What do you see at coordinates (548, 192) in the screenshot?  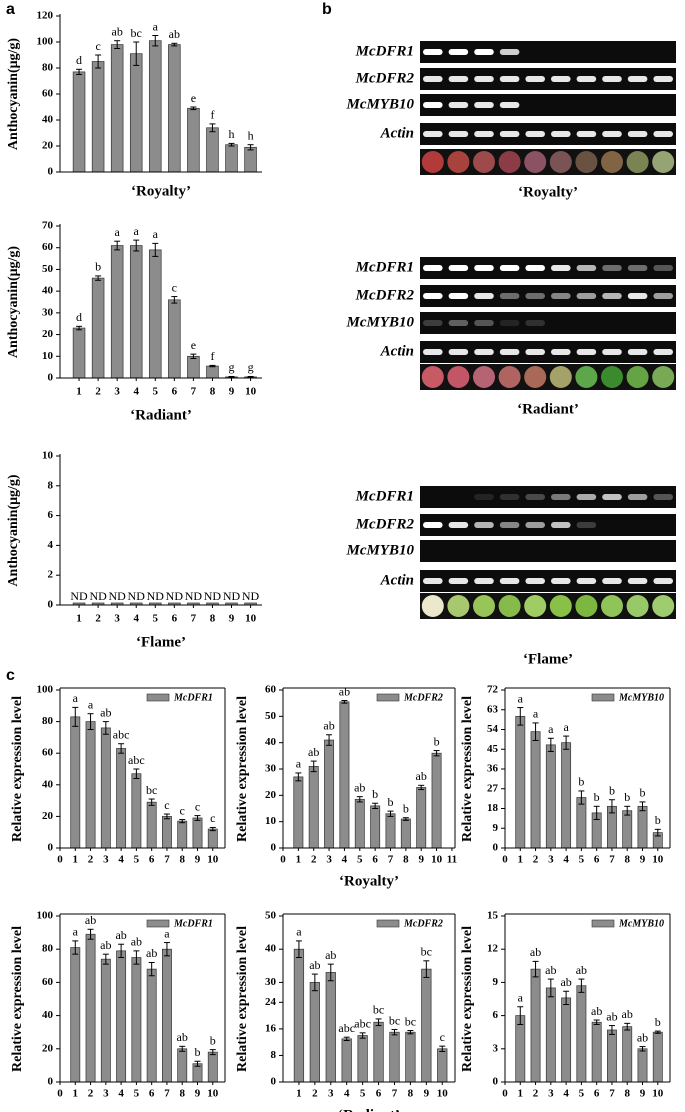 I see `gel-title: ‘Royalty’` at bounding box center [548, 192].